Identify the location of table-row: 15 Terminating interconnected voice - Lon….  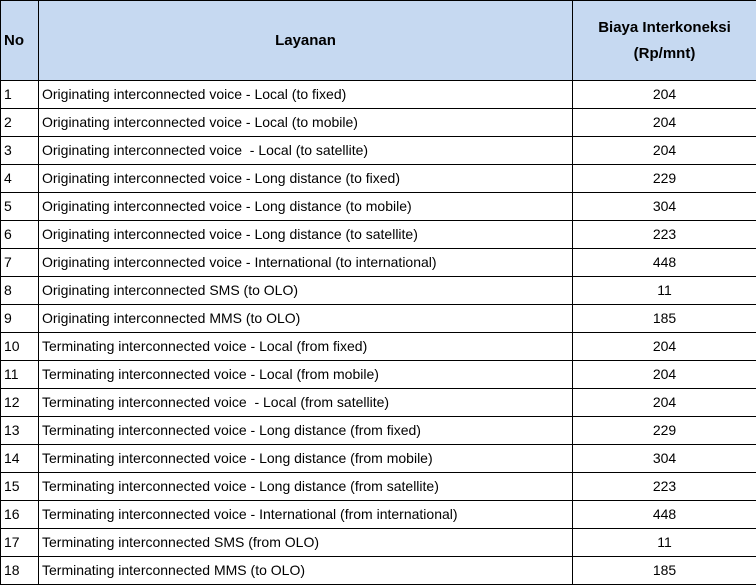
(378, 486).